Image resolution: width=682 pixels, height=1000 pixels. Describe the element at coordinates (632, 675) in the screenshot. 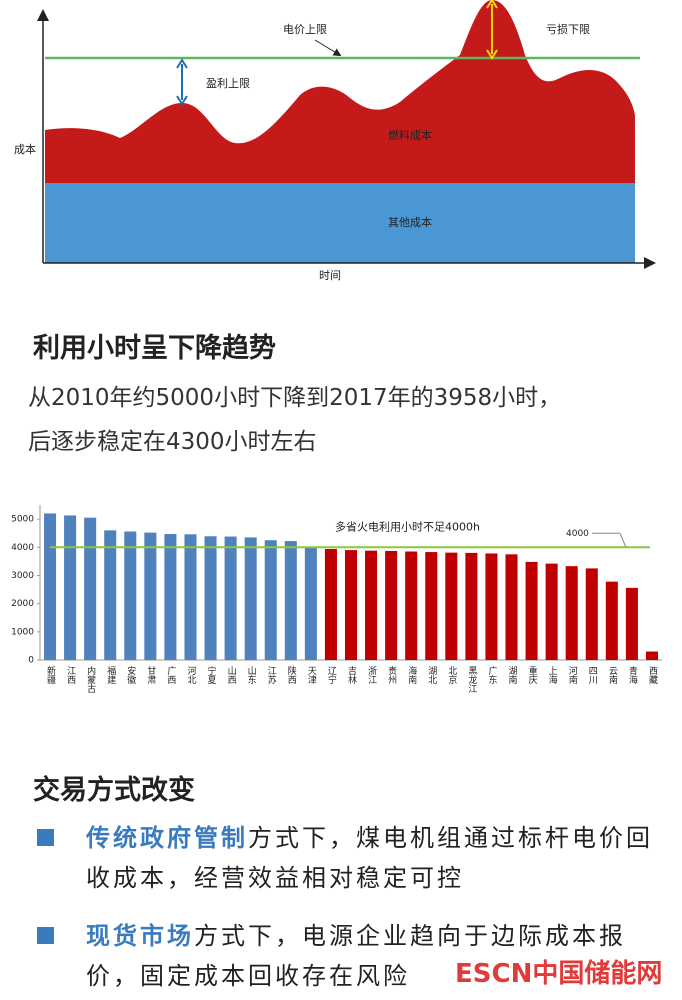

I see `x-tick-label: 青海` at that location.